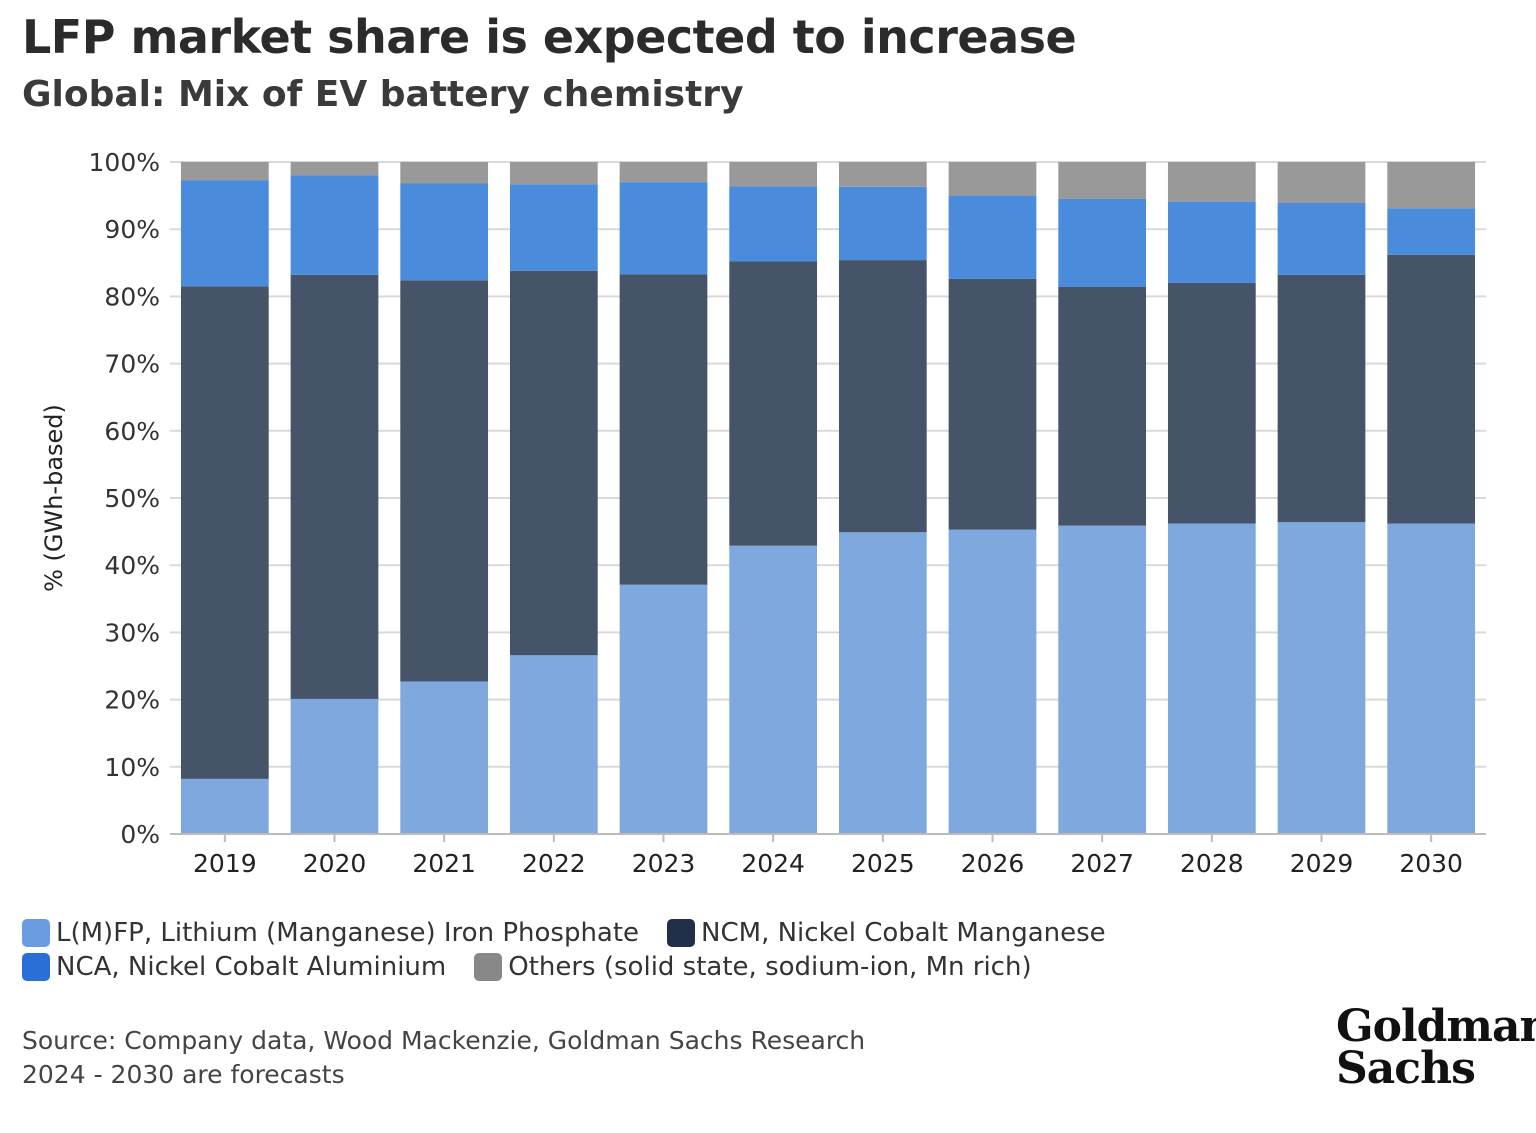  Describe the element at coordinates (883, 863) in the screenshot. I see `x-tick-label: 2025` at that location.